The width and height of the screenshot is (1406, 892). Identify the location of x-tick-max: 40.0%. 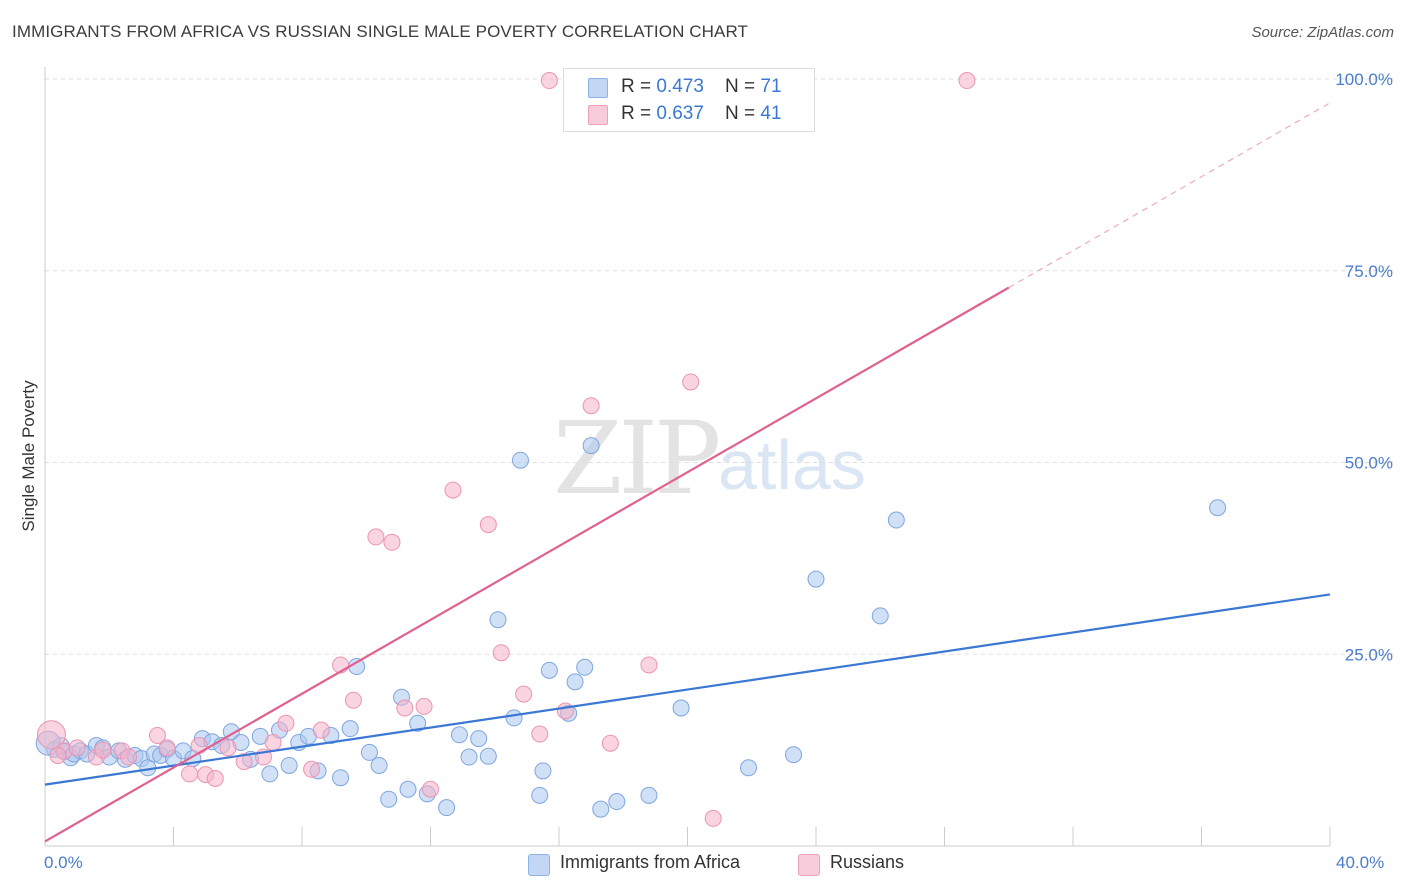
(1360, 862).